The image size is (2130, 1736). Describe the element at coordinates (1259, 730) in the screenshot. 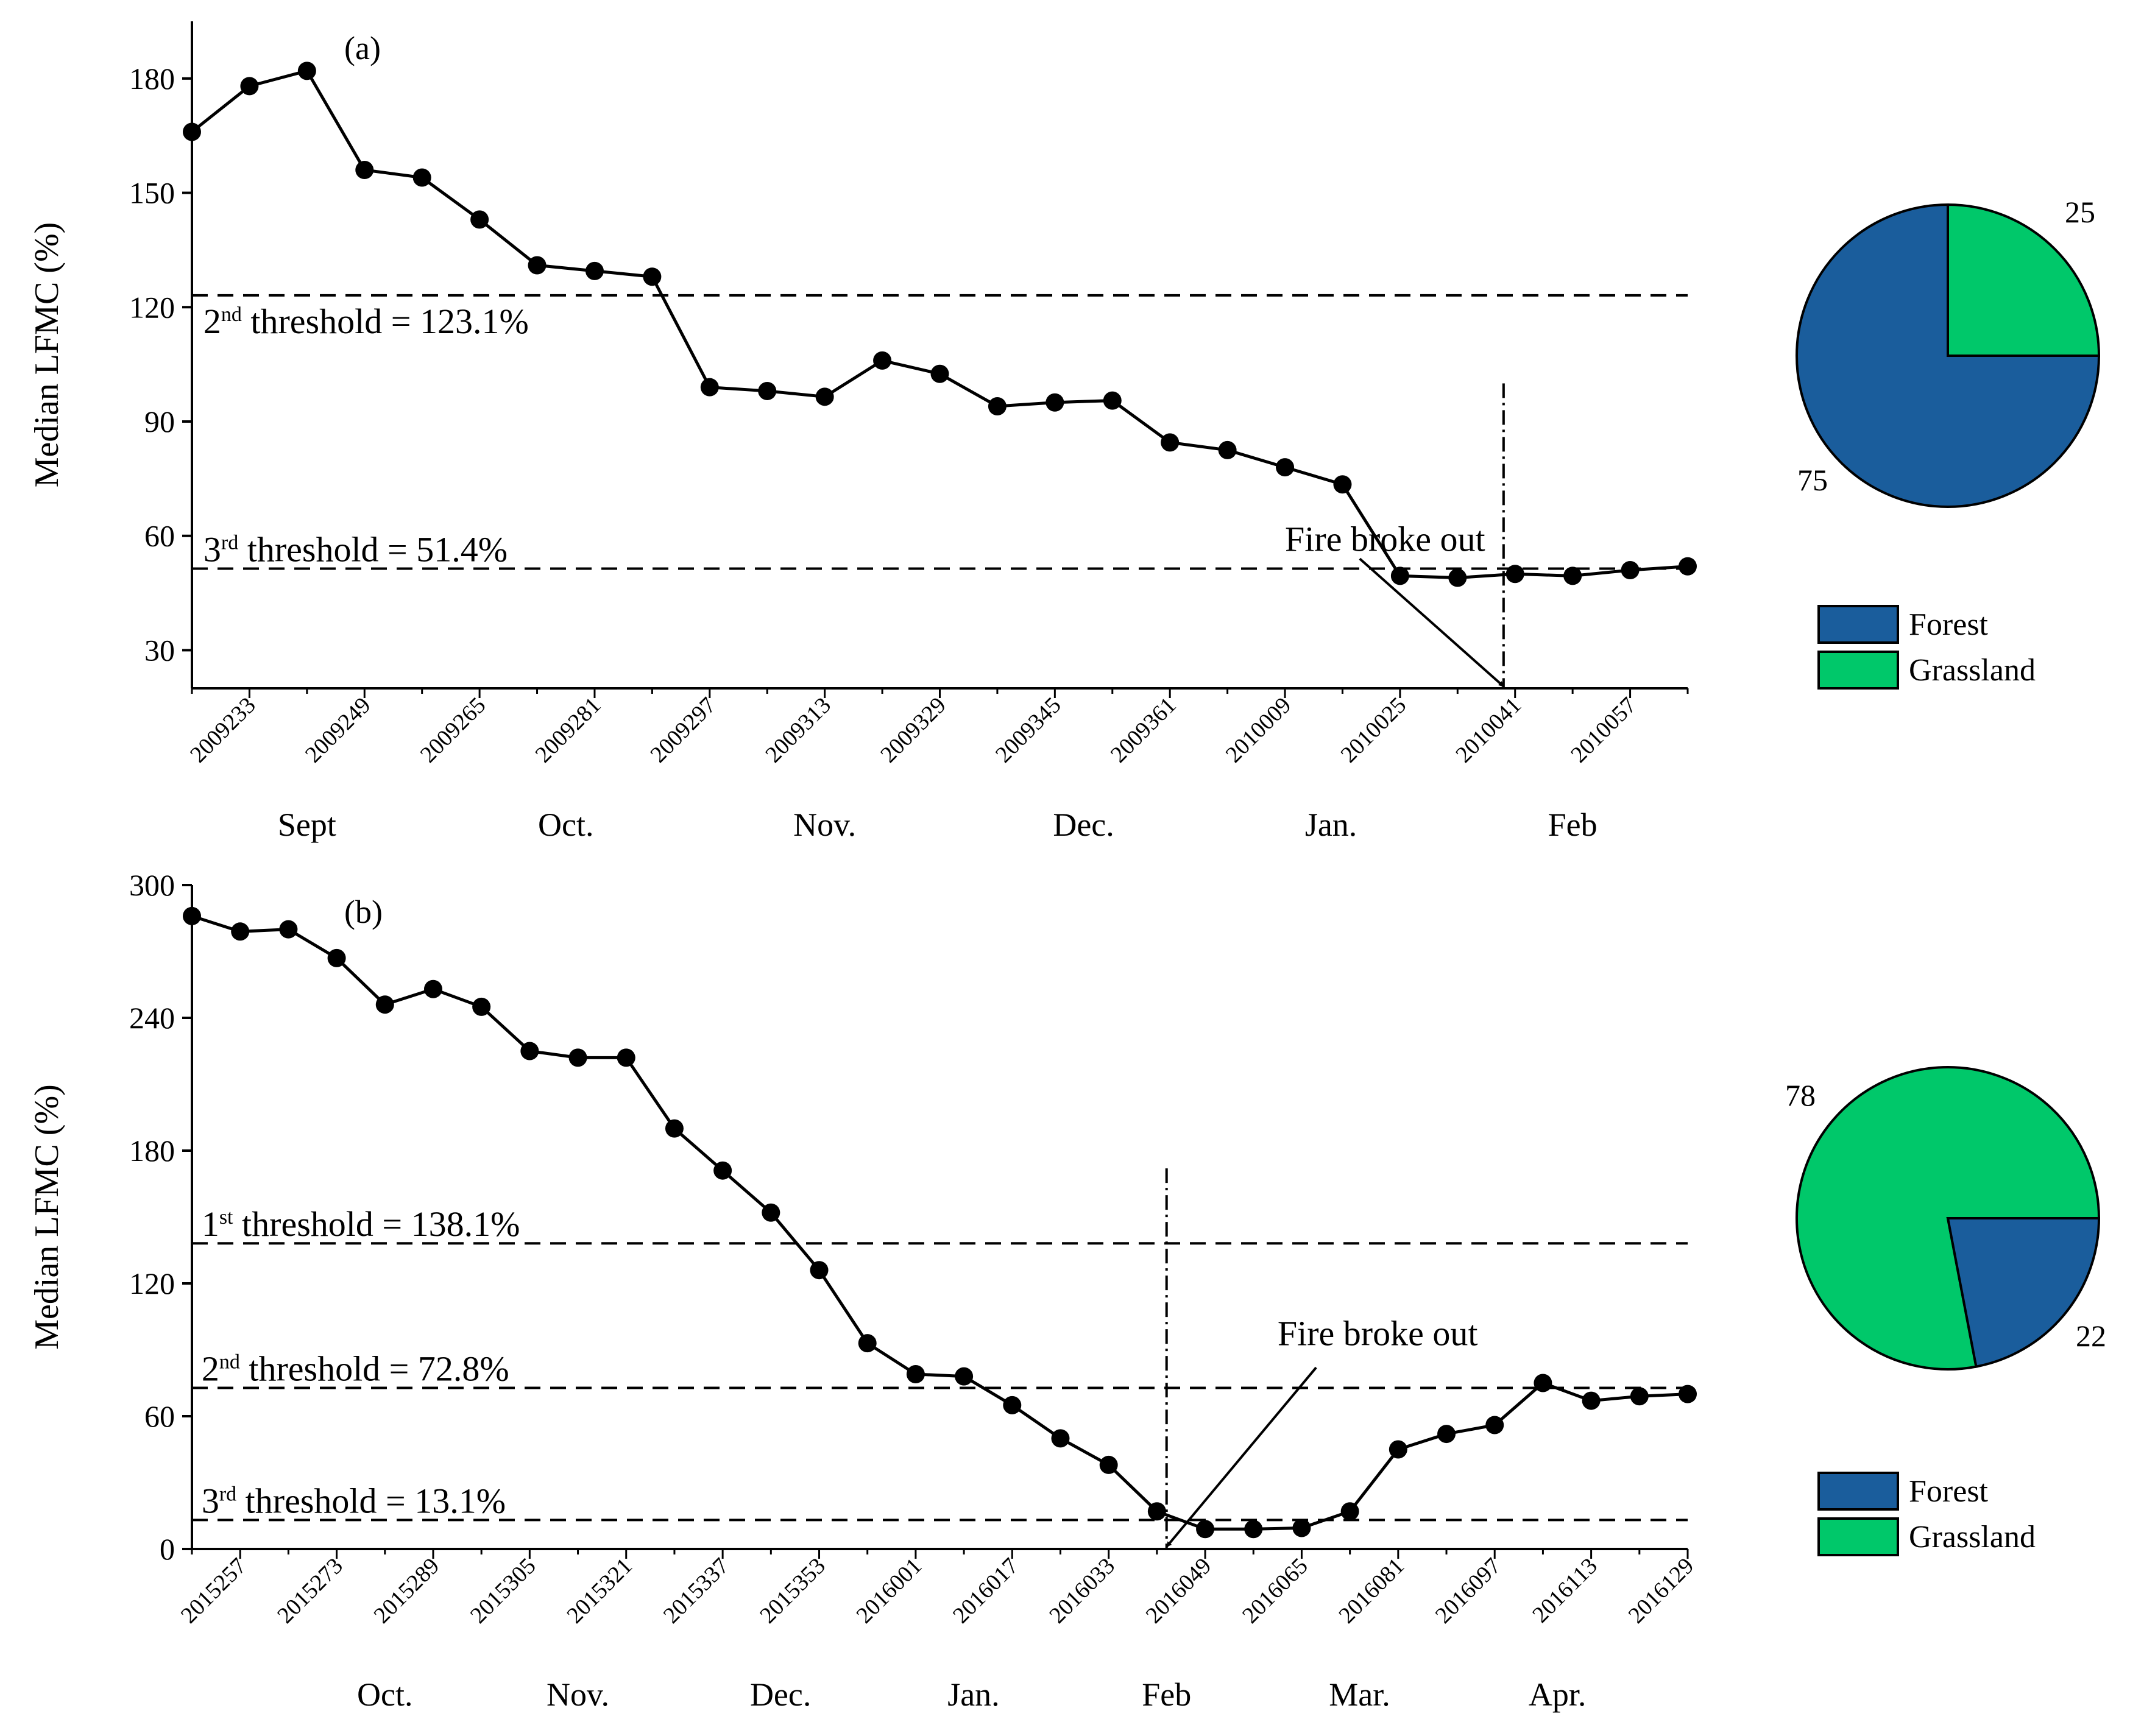

I see `x-tick-label: 2010009` at that location.